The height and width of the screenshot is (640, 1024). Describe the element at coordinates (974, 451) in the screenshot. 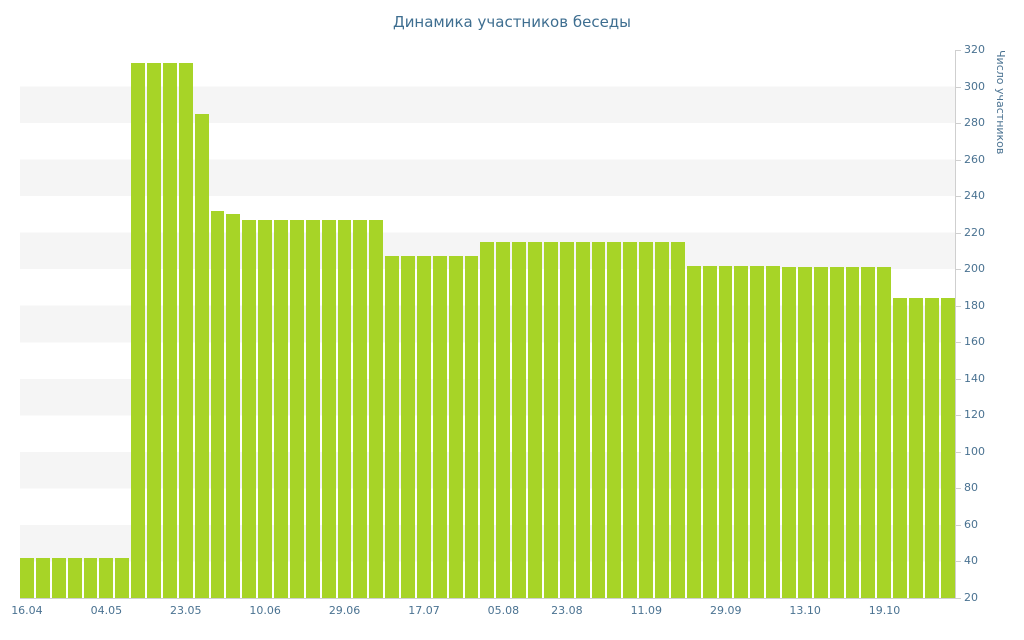

I see `y-tick-label: 100` at that location.